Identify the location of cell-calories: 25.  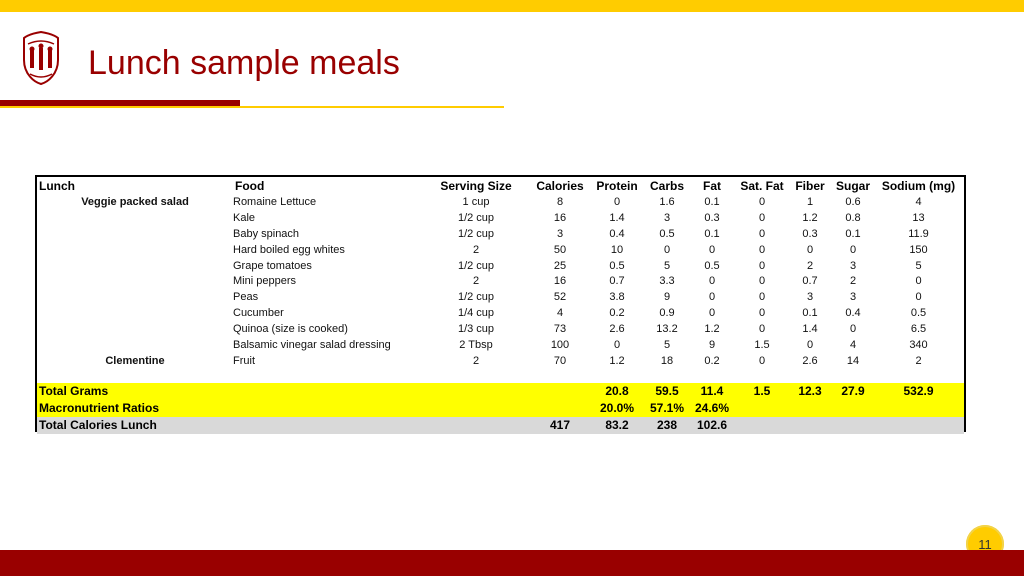
(560, 265).